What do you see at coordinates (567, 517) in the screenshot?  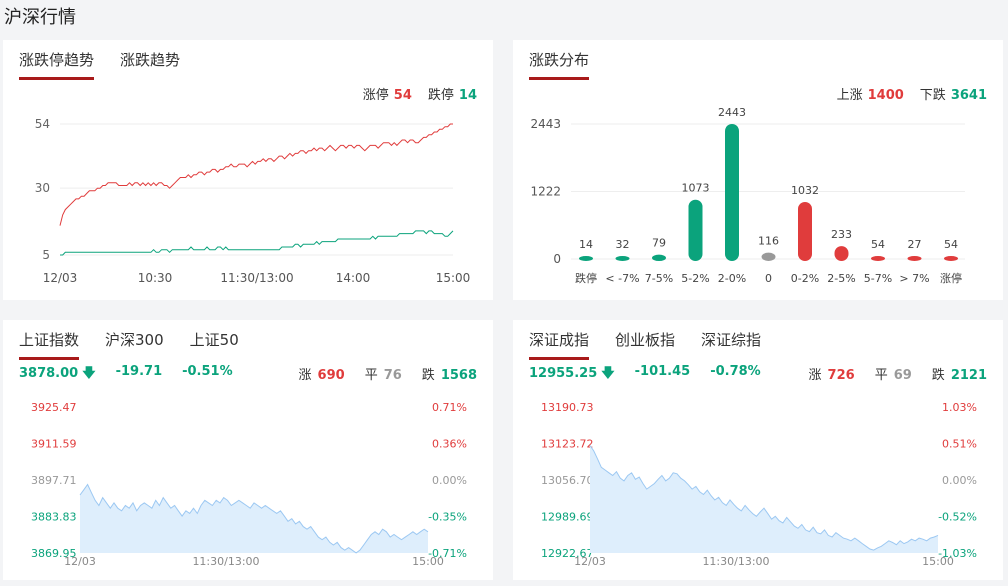 I see `y-tick-label-left: 12989.69` at bounding box center [567, 517].